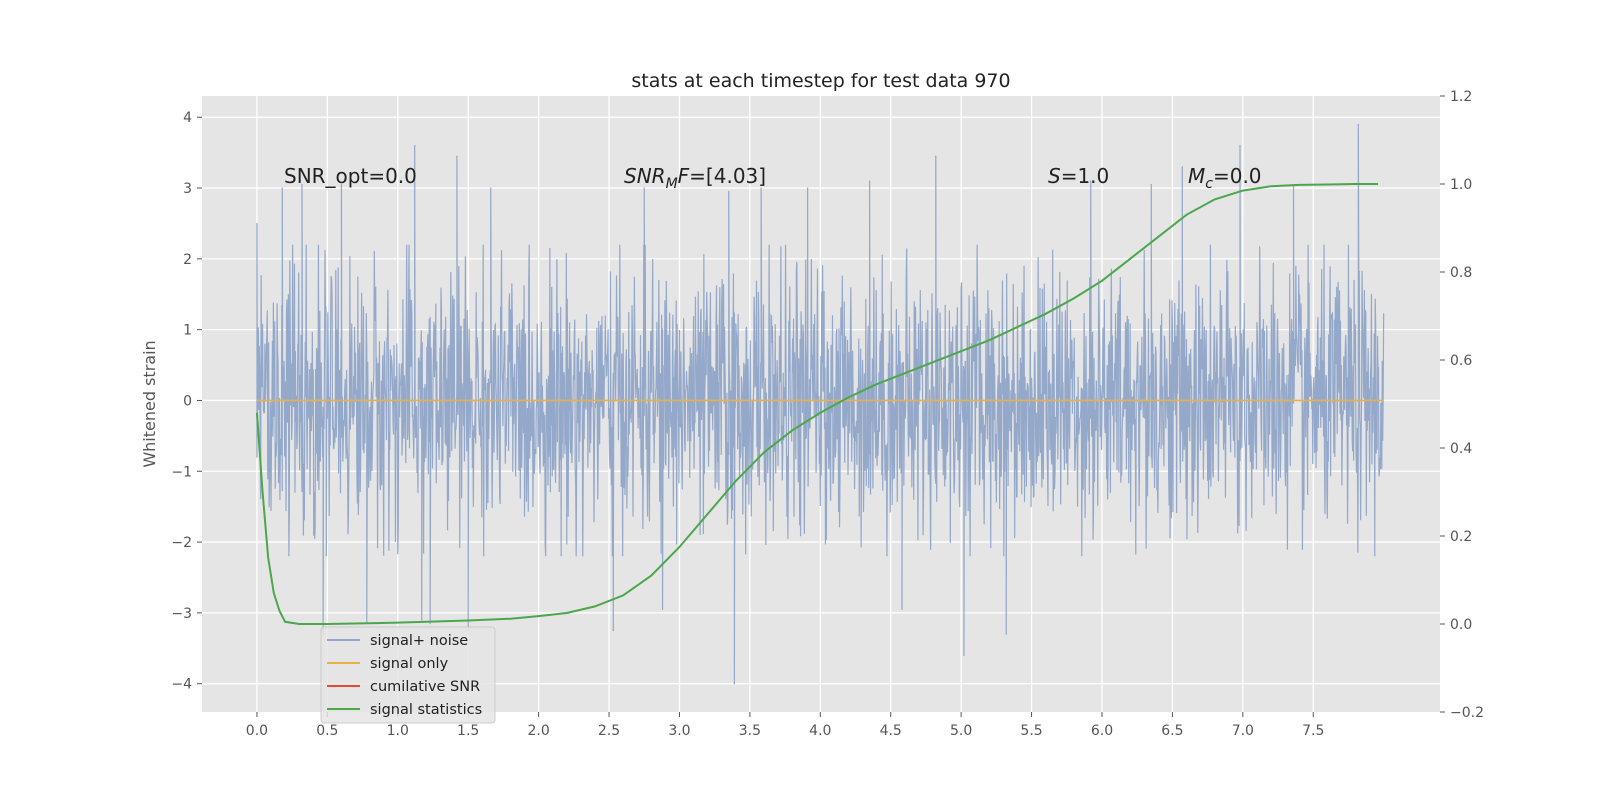 The width and height of the screenshot is (1600, 800). What do you see at coordinates (1102, 731) in the screenshot?
I see `x-tick-label: 6.0` at bounding box center [1102, 731].